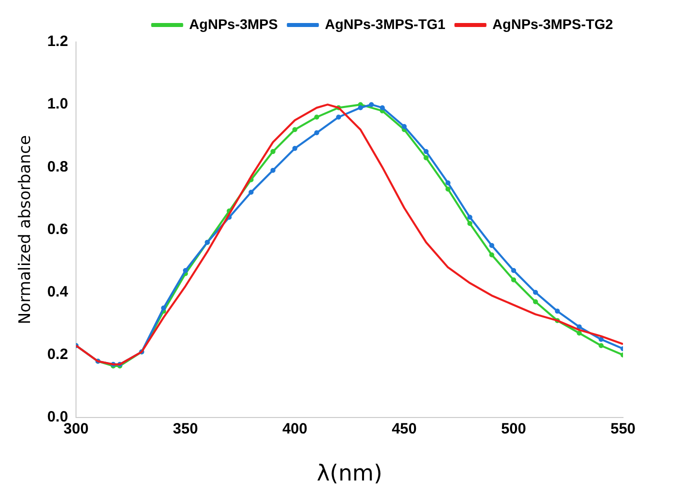  Describe the element at coordinates (58, 292) in the screenshot. I see `y-tick-label: 0.4` at that location.